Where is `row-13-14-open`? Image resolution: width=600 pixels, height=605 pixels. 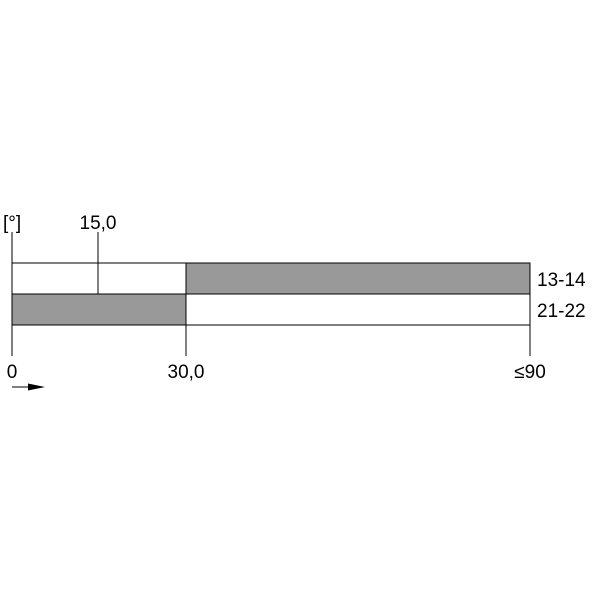 row-13-14-open is located at coordinates (99, 278).